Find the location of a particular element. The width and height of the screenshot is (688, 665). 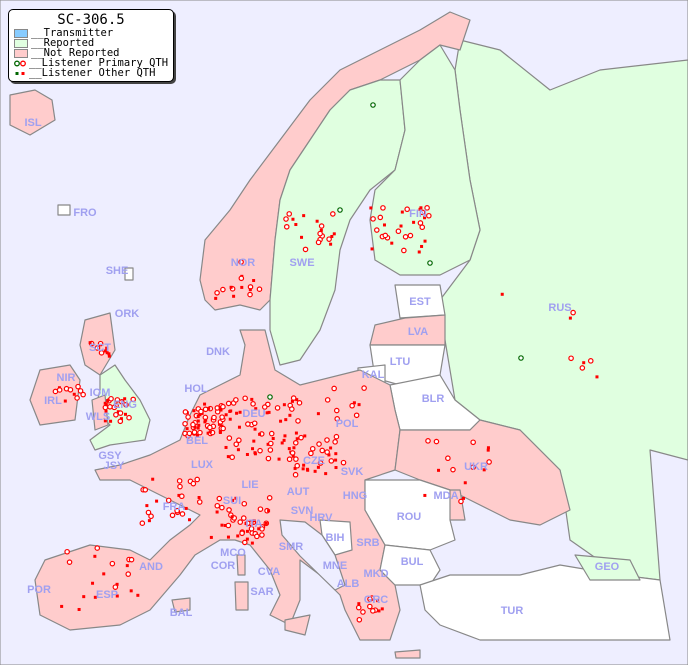

country-label-bul: BUL is located at coordinates (412, 562).